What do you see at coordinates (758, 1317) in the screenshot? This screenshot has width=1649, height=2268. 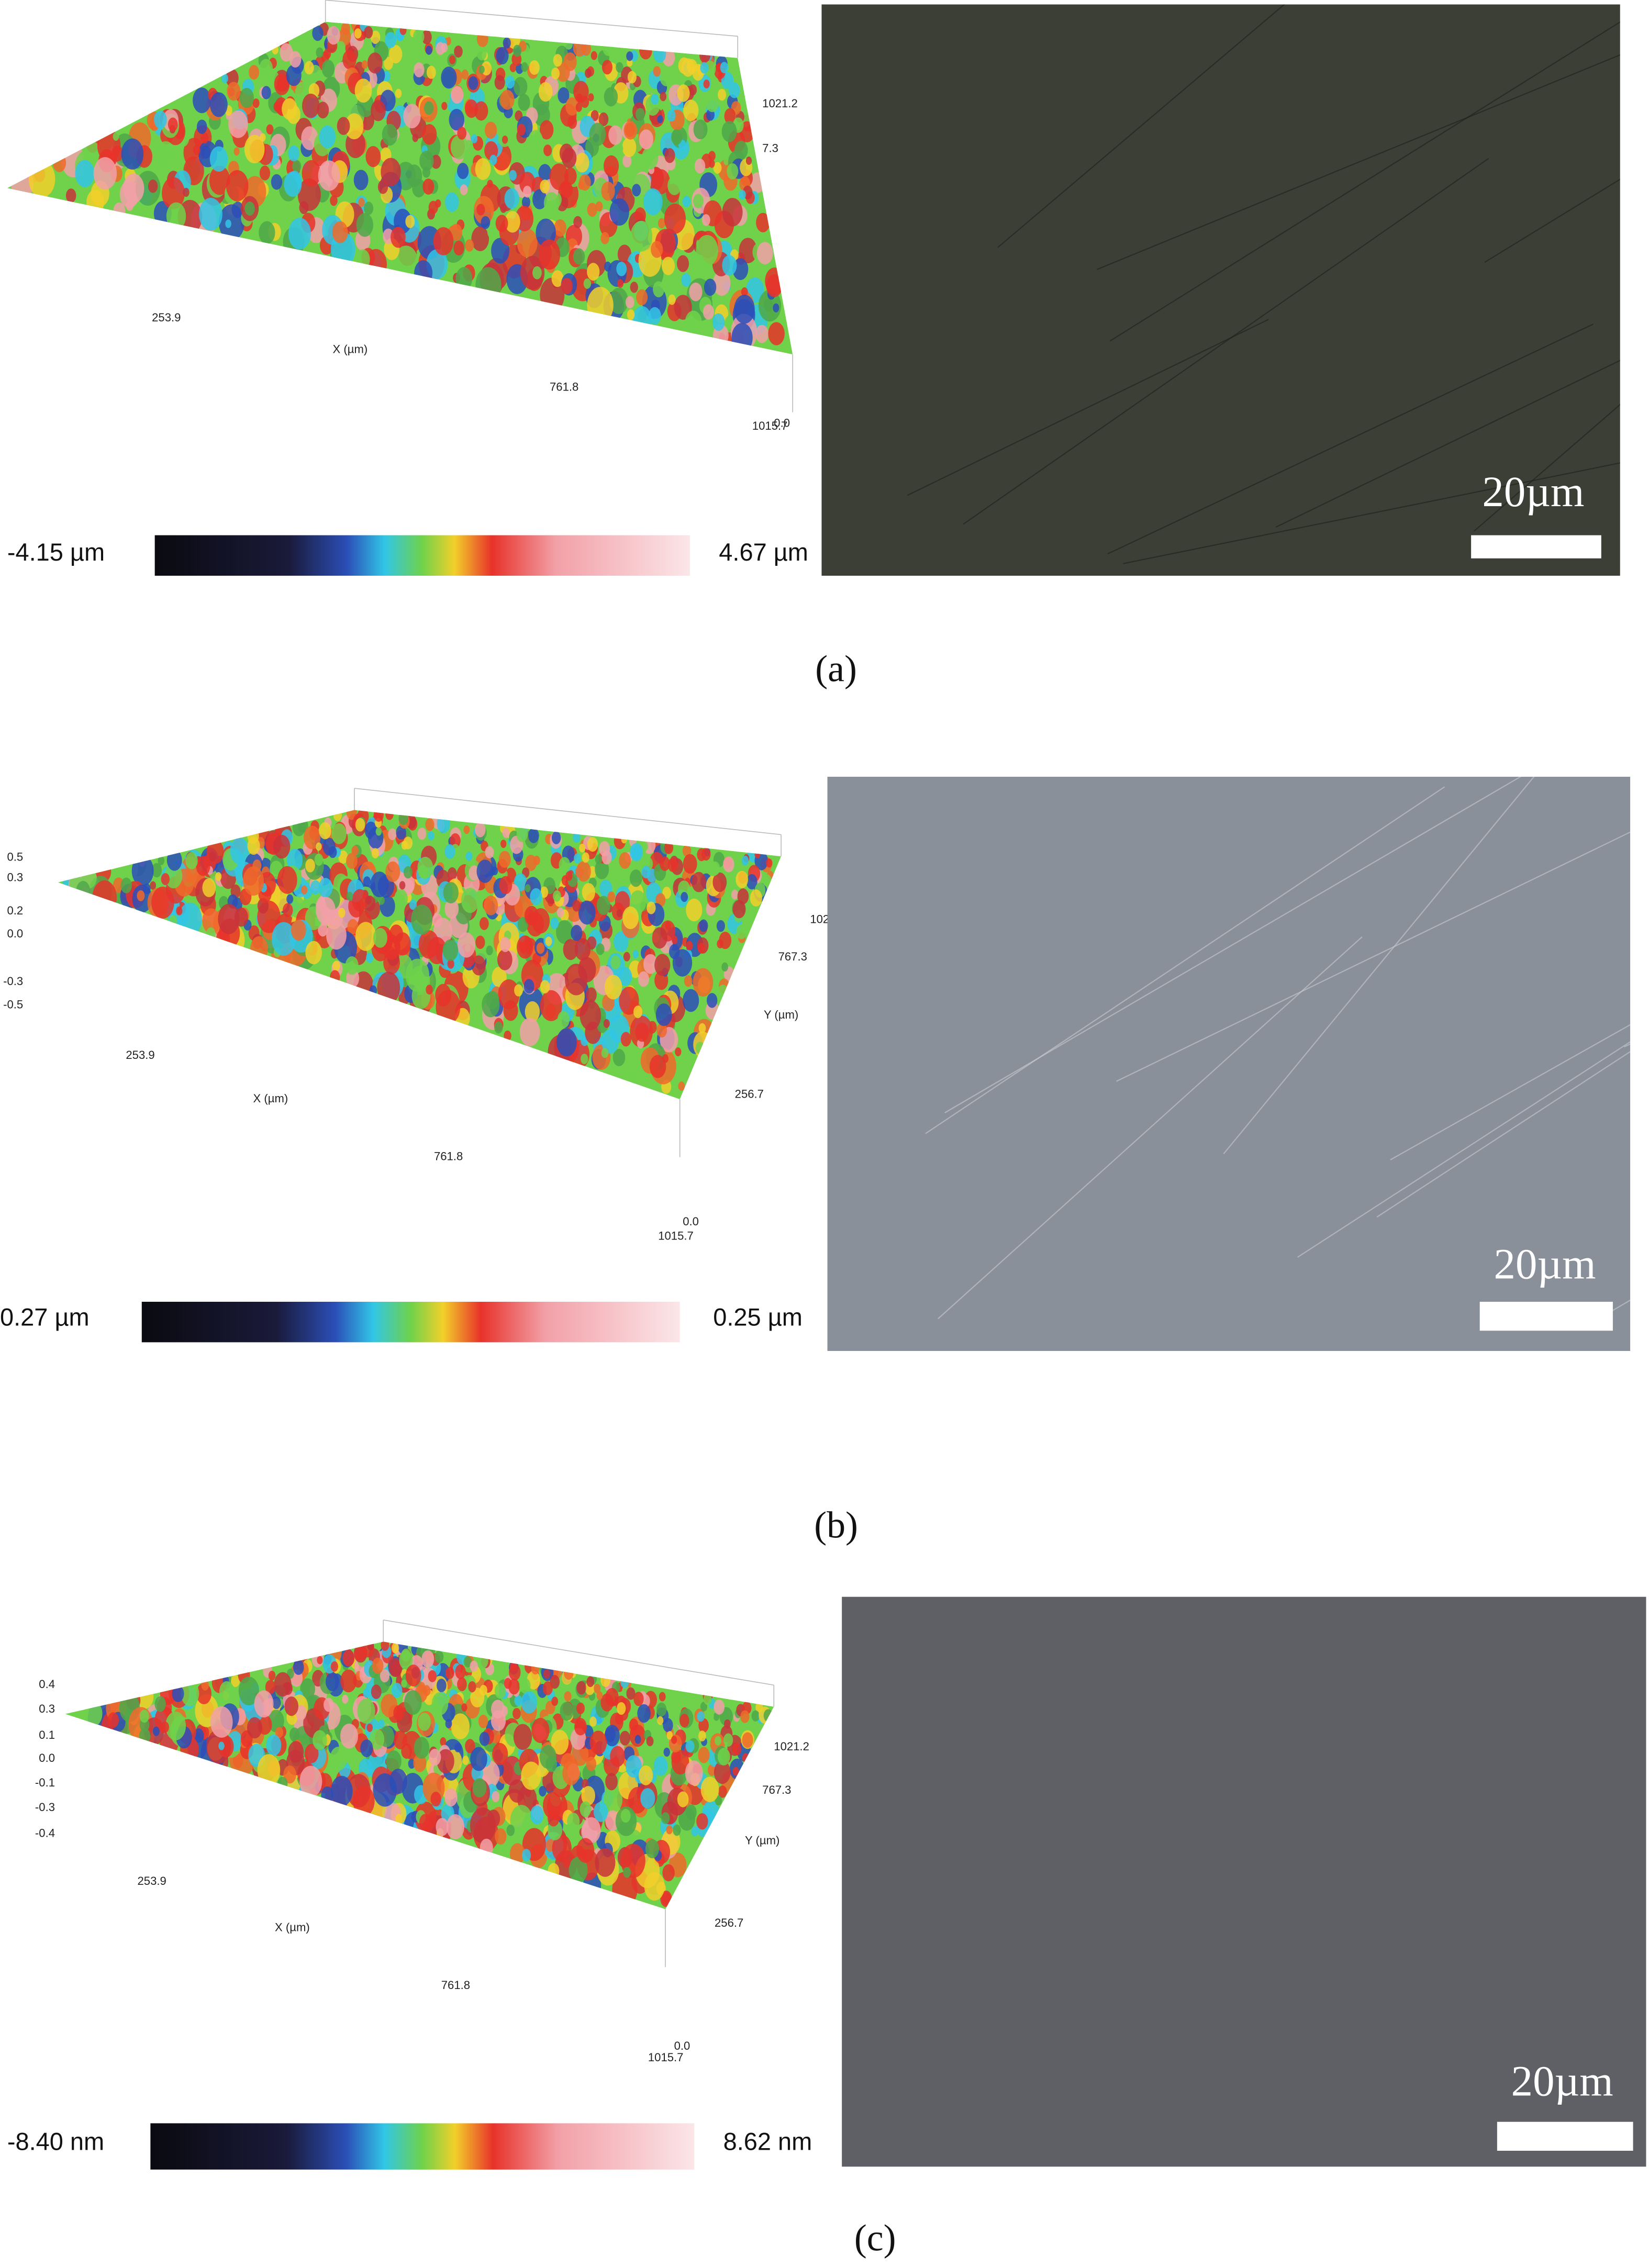 I see `colorbar-max: 0.25 µm` at bounding box center [758, 1317].